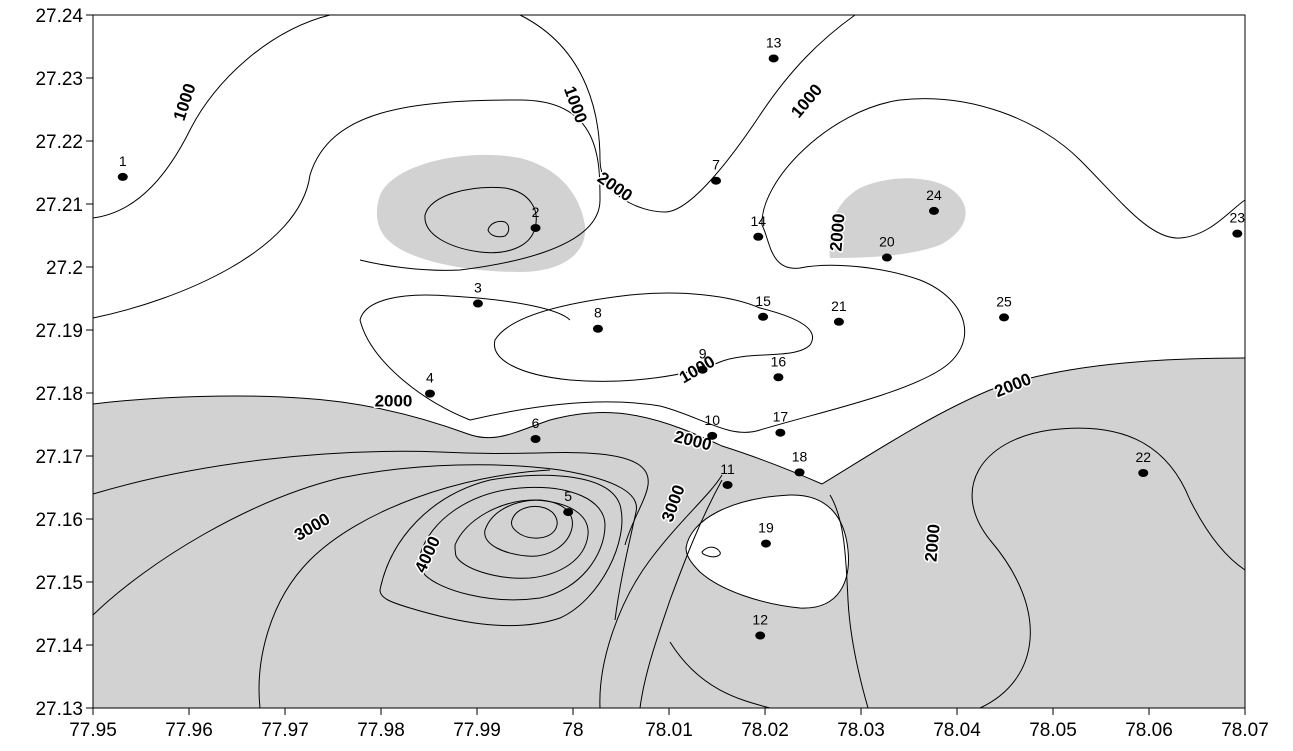 The height and width of the screenshot is (751, 1293). Describe the element at coordinates (59, 16) in the screenshot. I see `y-tick-label: 27.24` at that location.